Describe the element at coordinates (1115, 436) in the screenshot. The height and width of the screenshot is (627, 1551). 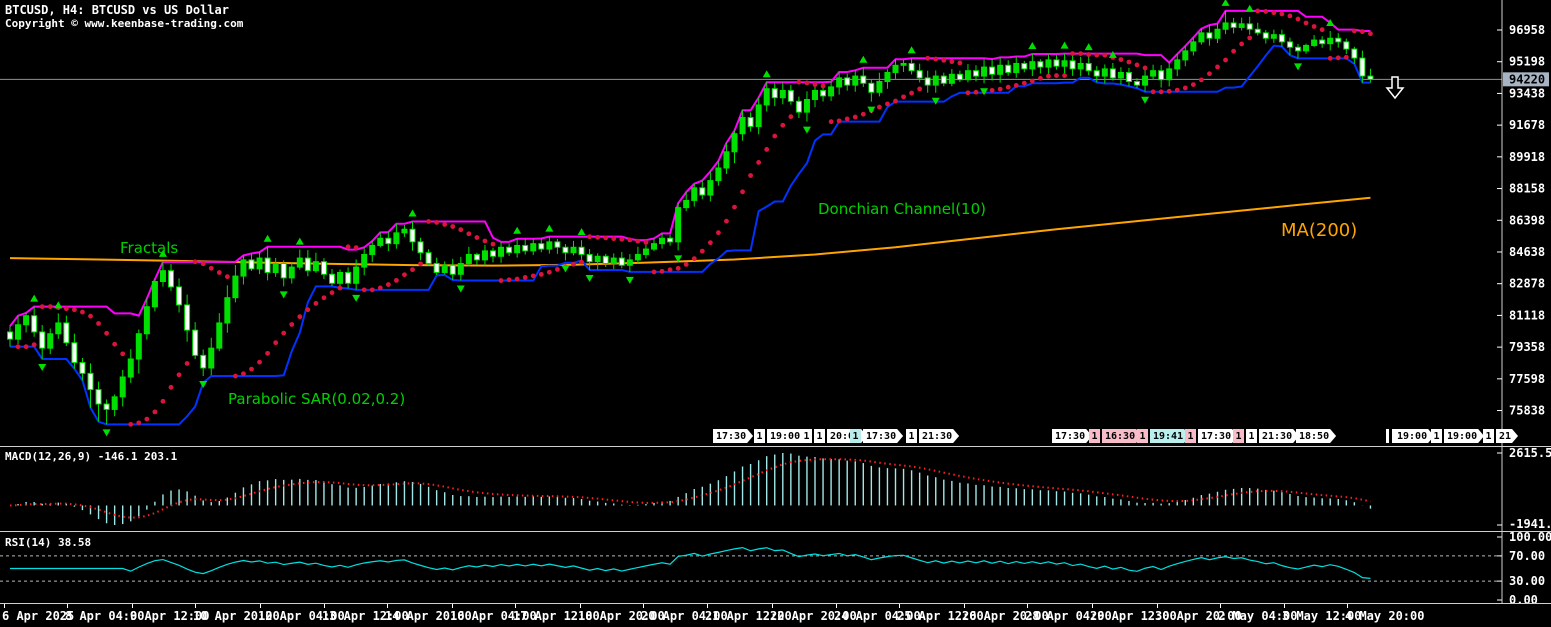
I see `time-flag: 1 16:30` at that location.